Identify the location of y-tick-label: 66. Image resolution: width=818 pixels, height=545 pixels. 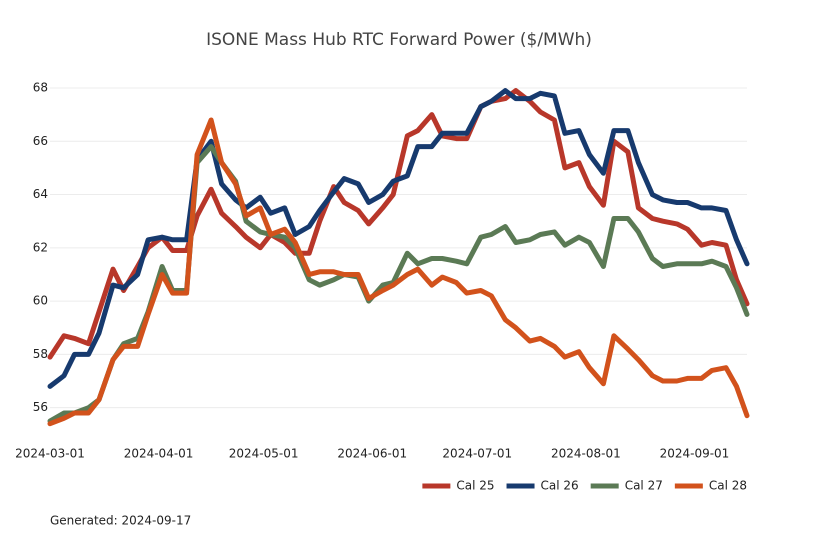
(40, 141).